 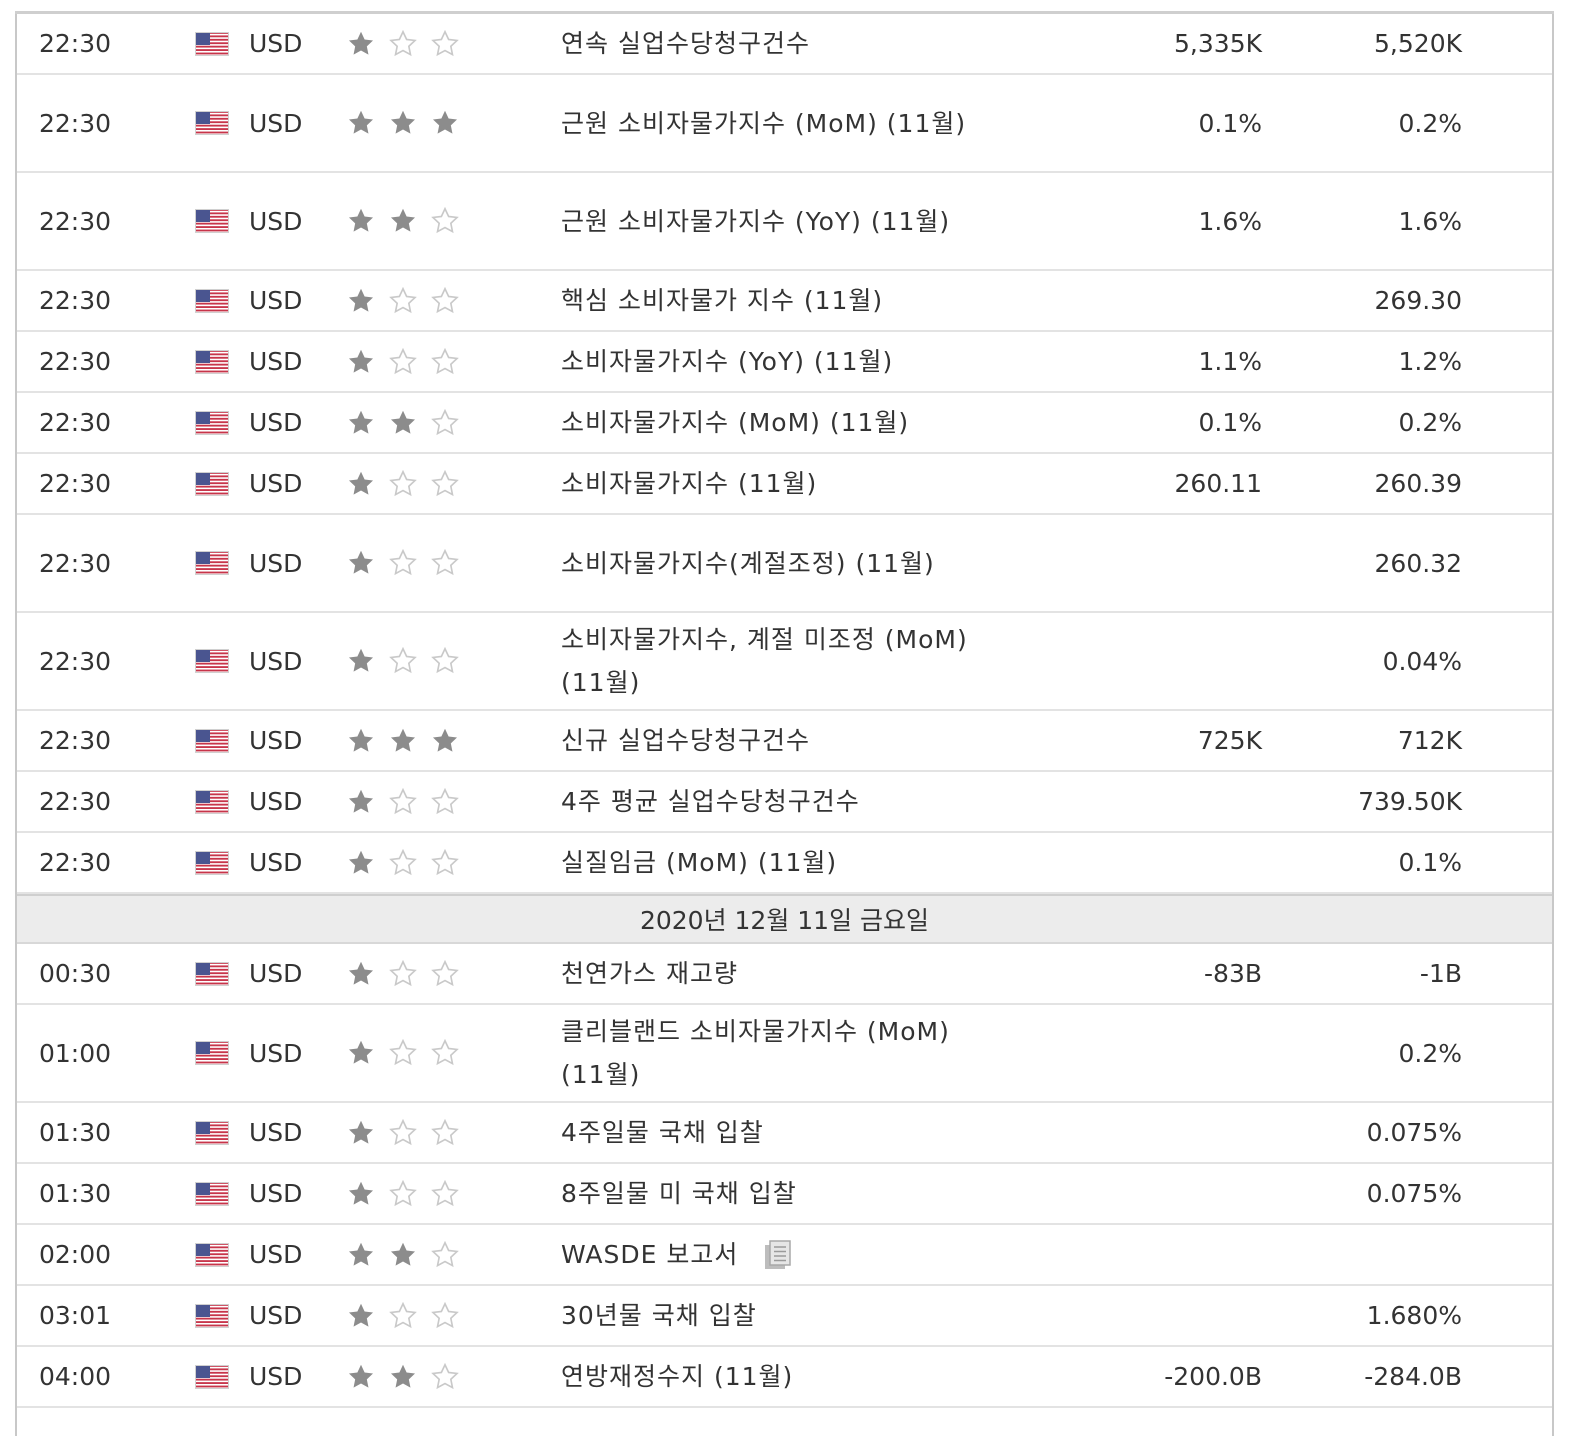 I want to click on calendar-row: 22:30 USD 근원 소비자물가지수 (YoY) (11월) 1.6% 1.6%, so click(x=784, y=222).